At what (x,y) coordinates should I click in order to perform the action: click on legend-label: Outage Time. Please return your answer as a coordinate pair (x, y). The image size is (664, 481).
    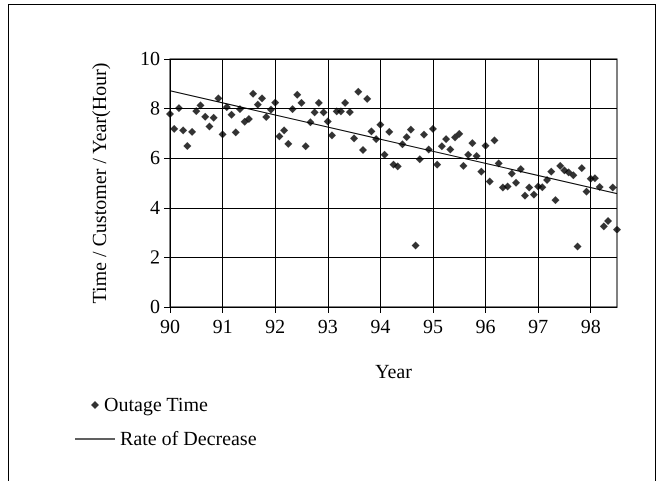
    Looking at the image, I should click on (156, 405).